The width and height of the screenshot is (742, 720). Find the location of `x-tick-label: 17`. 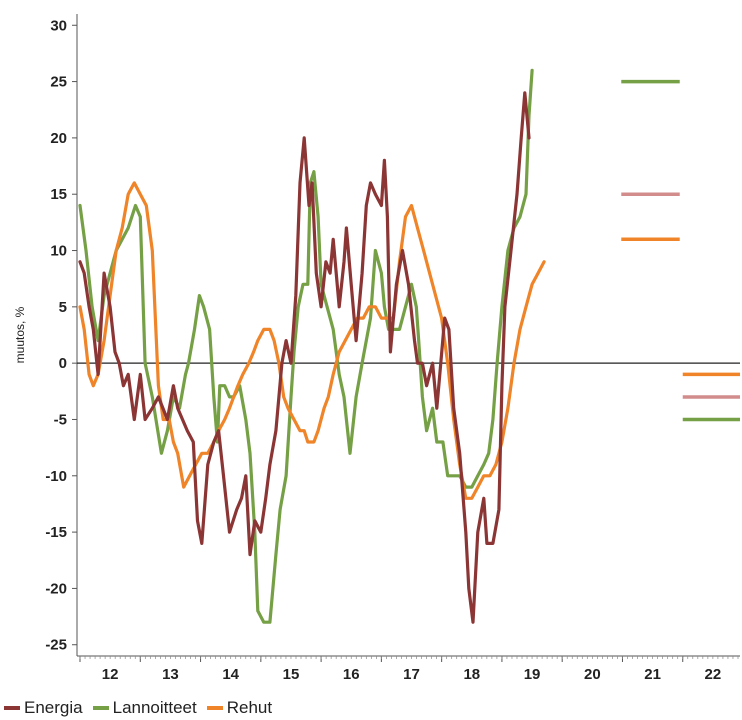

x-tick-label: 17 is located at coordinates (411, 674).